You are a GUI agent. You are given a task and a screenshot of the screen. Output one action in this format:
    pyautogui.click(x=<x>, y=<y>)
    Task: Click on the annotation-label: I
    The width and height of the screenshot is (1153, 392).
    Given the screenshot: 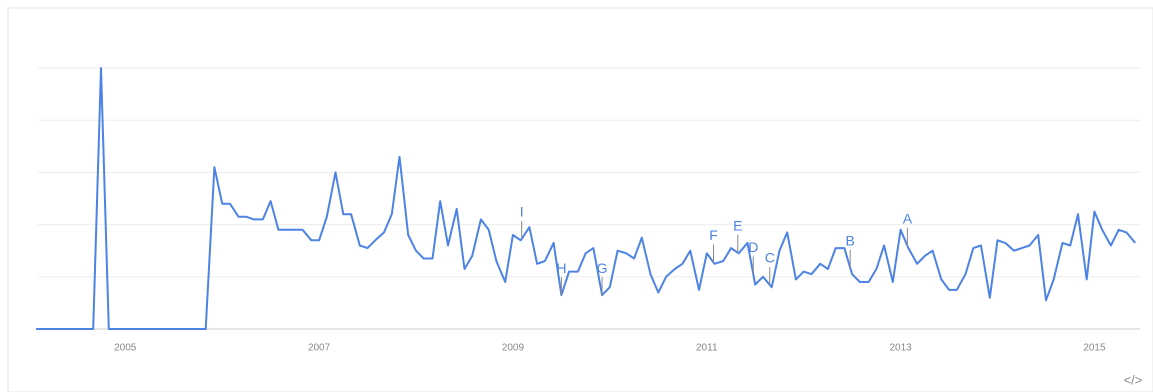 What is the action you would take?
    pyautogui.click(x=522, y=212)
    